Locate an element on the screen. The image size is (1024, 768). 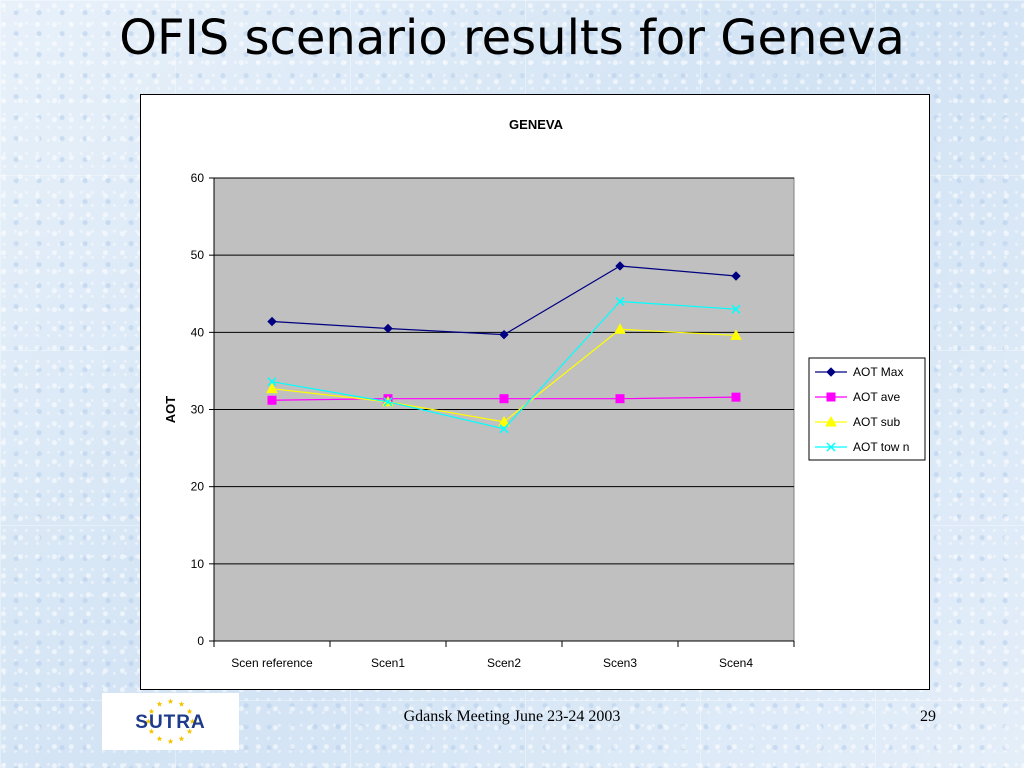
legend-box is located at coordinates (867, 409).